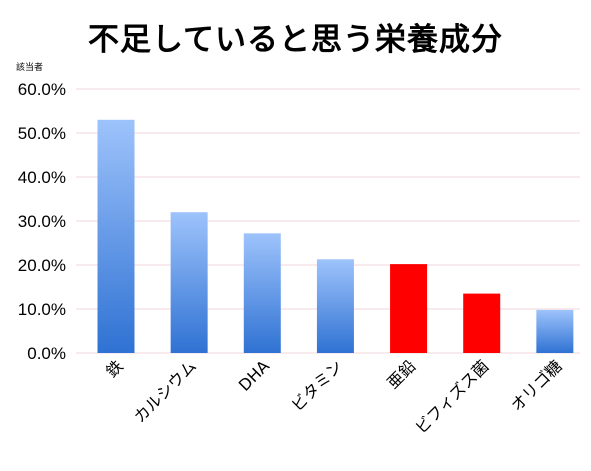 This screenshot has height=471, width=591. Describe the element at coordinates (42, 177) in the screenshot. I see `y-tick-label: 40.0%` at that location.